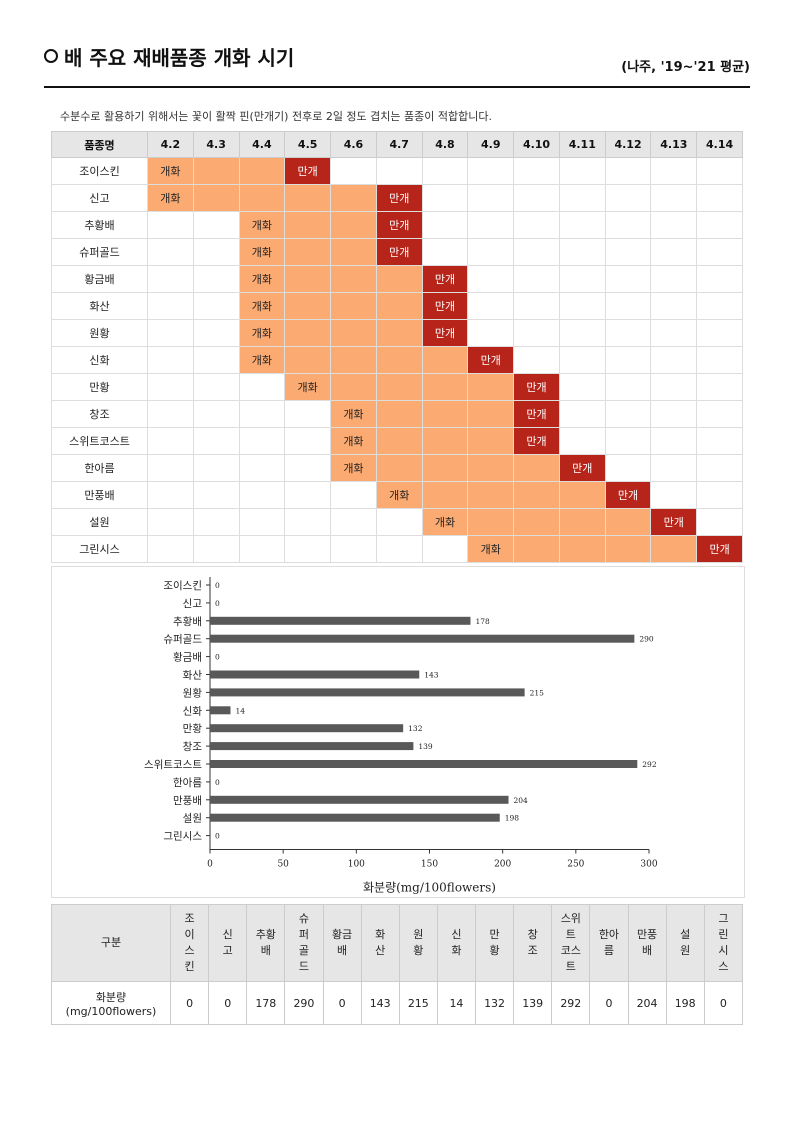  I want to click on variety-label-part: 시, so click(723, 950).